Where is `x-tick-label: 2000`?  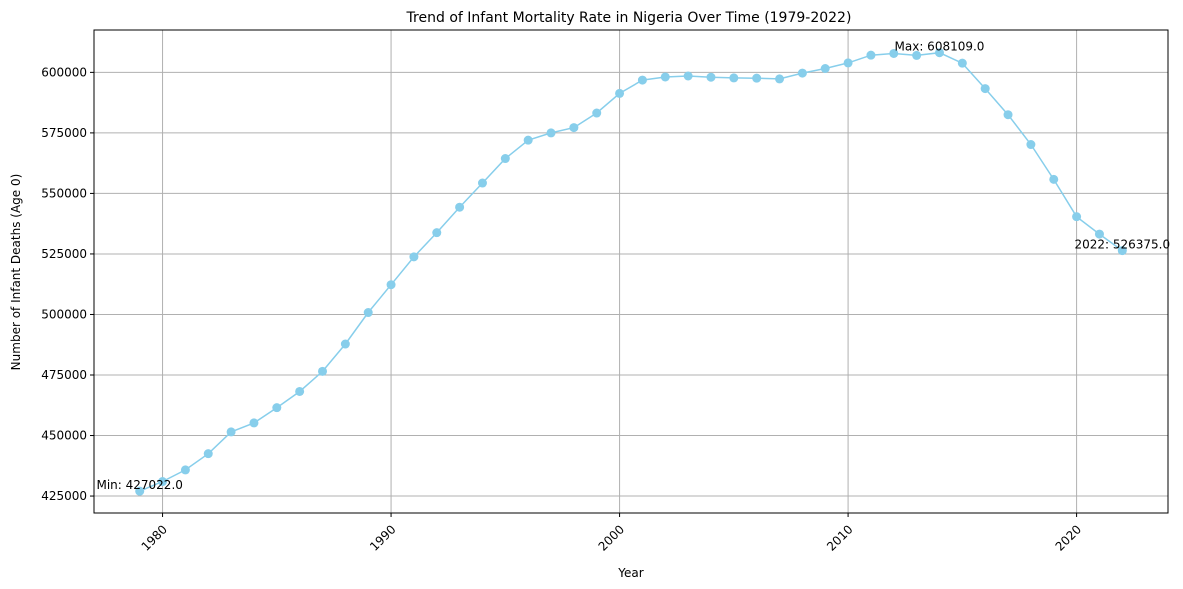 x-tick-label: 2000 is located at coordinates (611, 537).